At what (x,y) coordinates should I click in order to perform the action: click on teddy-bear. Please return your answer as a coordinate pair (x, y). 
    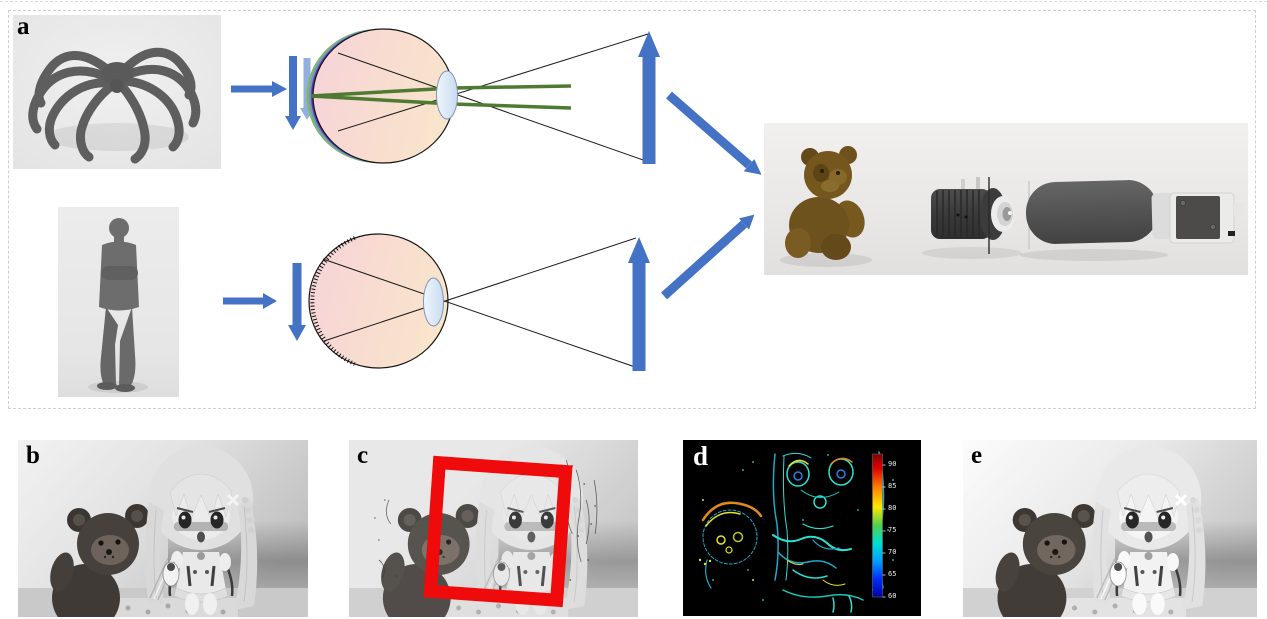
    Looking at the image, I should click on (826, 206).